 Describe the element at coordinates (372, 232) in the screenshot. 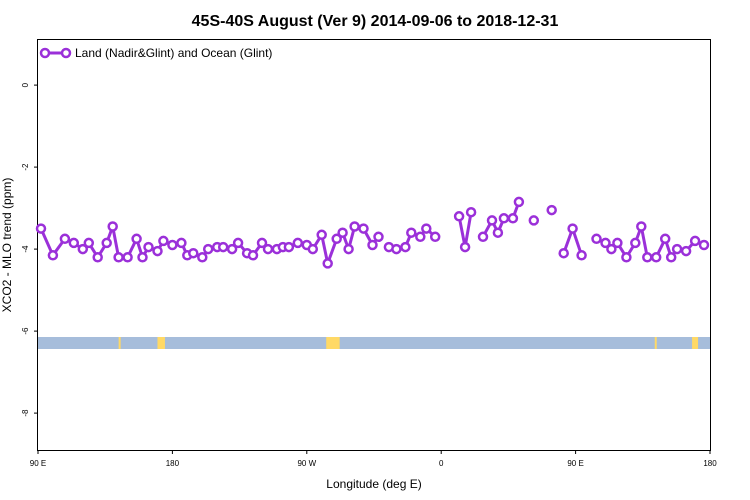

I see `series-layer` at that location.